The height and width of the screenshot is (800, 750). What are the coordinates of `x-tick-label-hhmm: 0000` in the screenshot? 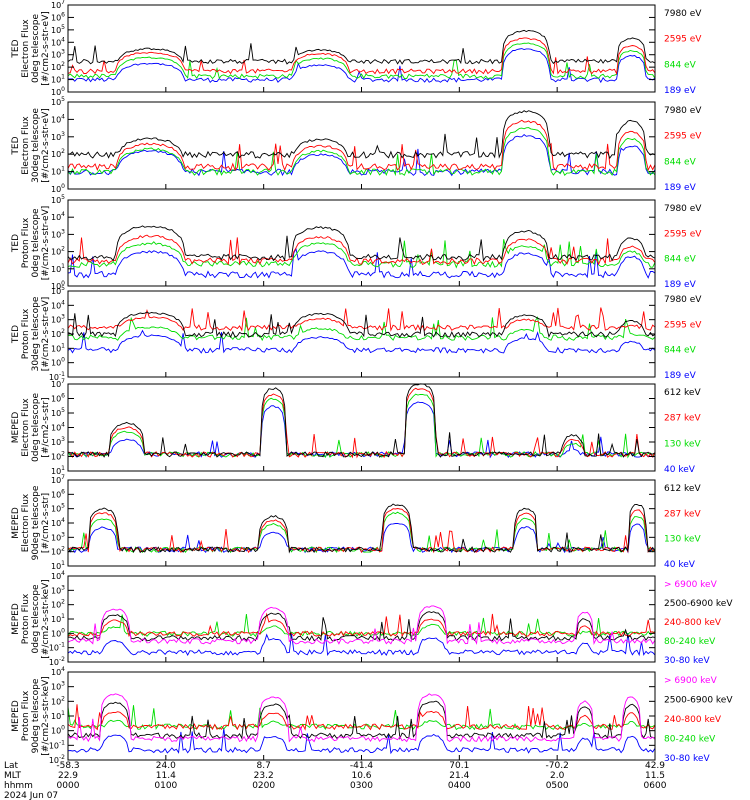 It's located at (68, 786).